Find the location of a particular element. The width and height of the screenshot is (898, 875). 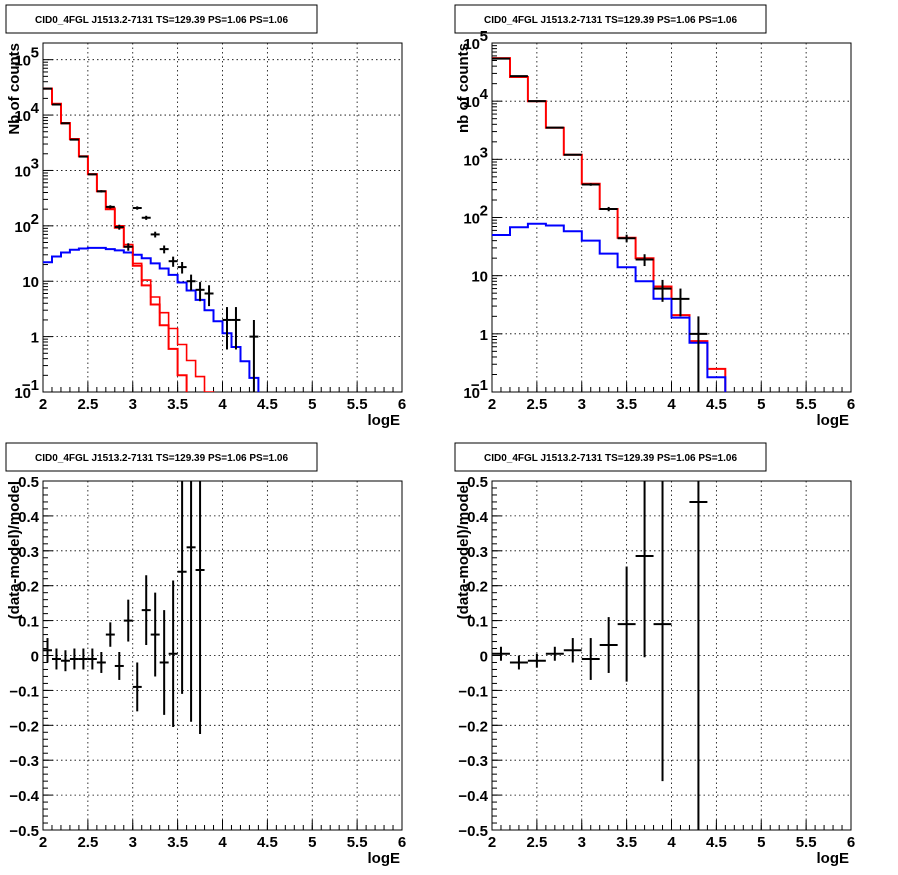

y-tick-label: −0.1 is located at coordinates (24, 691).